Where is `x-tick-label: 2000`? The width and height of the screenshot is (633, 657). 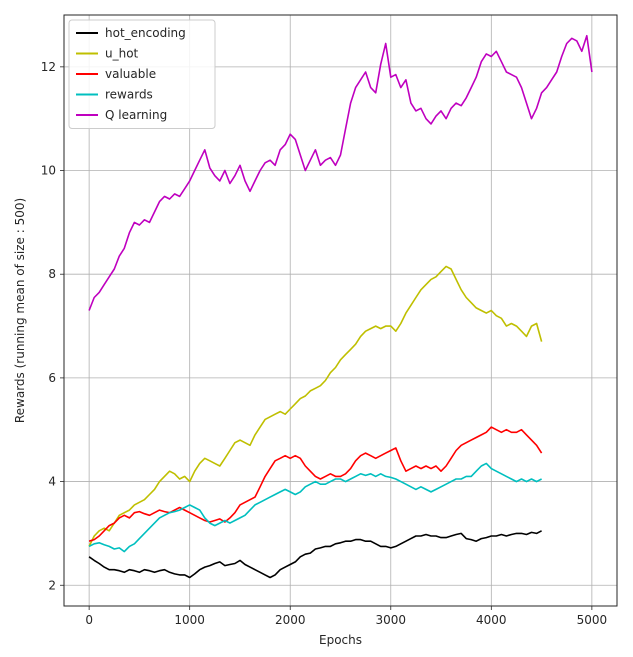 x-tick-label: 2000 is located at coordinates (290, 620).